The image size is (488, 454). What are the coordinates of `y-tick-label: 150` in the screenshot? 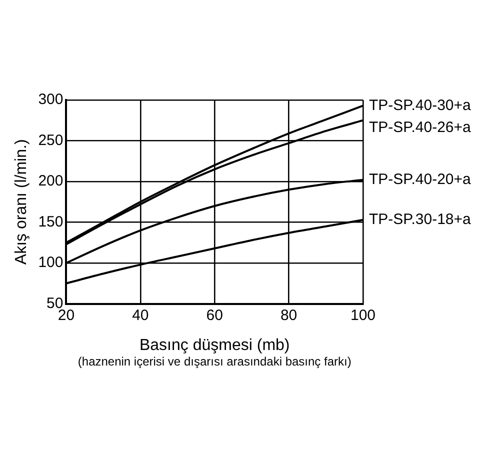 It's located at (51, 221).